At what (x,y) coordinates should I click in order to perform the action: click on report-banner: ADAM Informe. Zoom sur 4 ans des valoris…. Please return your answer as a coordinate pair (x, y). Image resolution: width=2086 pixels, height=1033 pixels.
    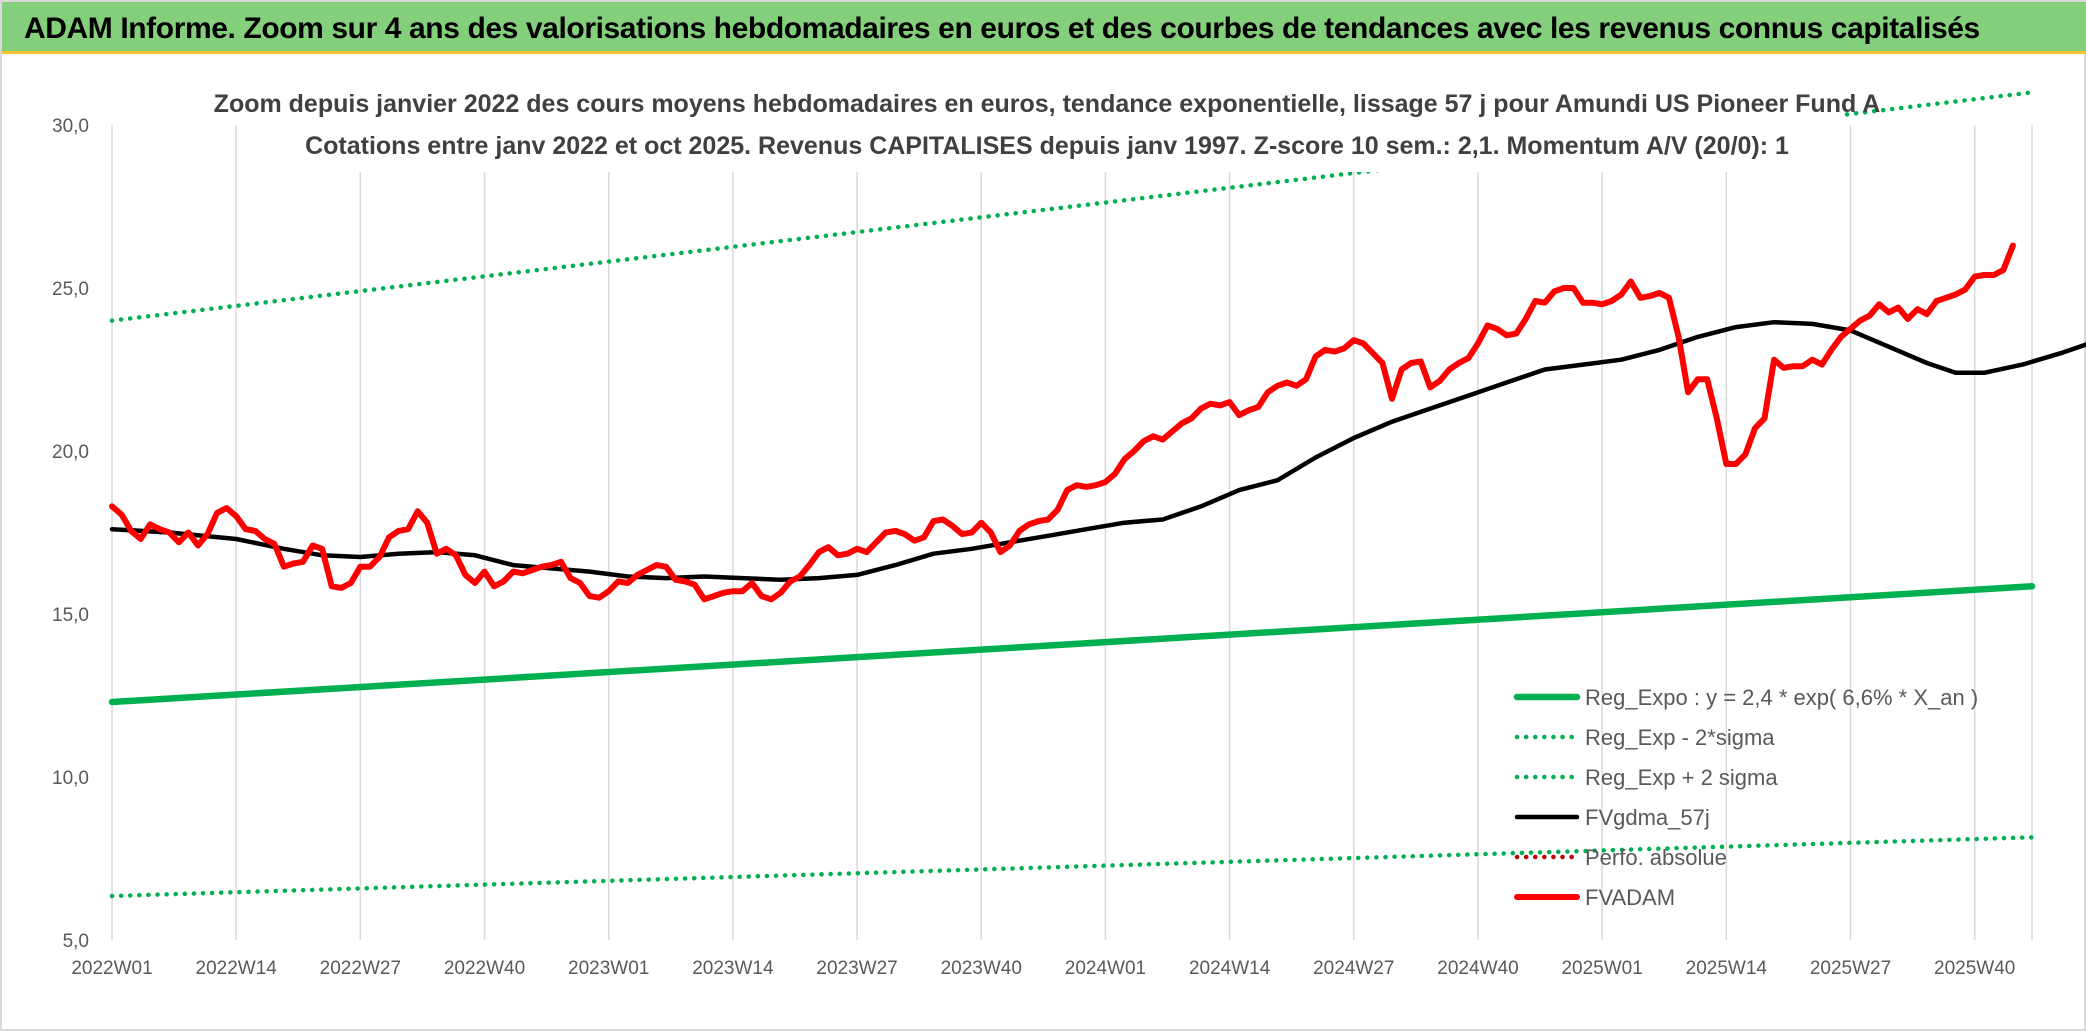
    Looking at the image, I should click on (1044, 28).